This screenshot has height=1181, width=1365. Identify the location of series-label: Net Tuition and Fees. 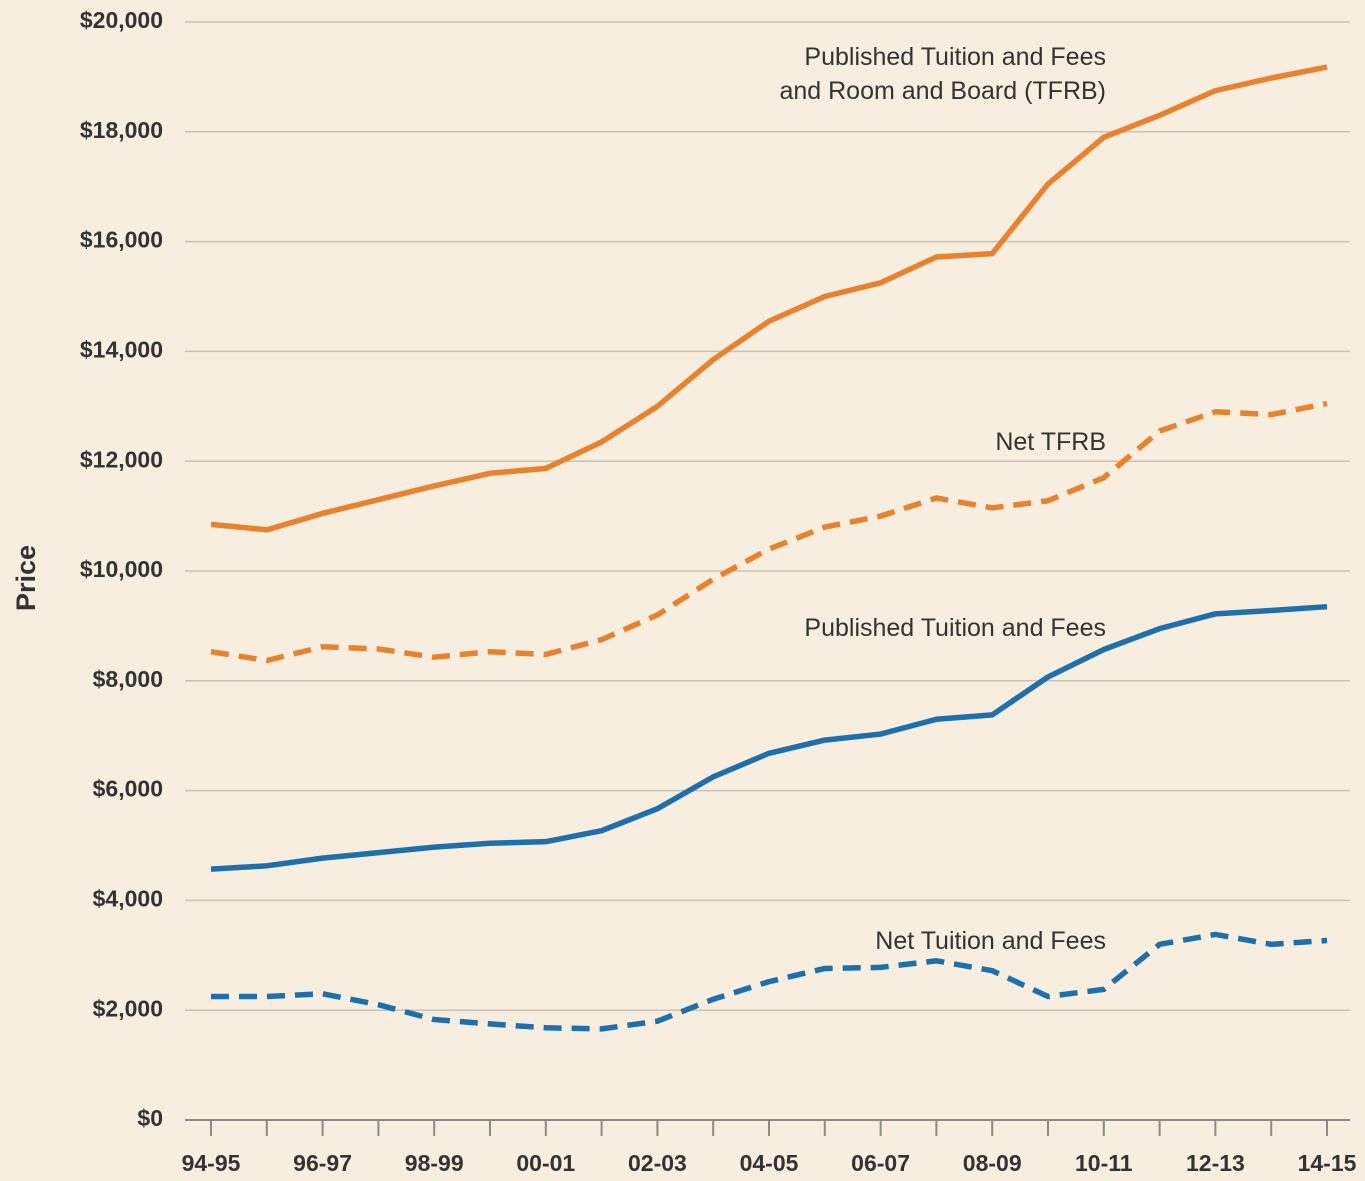
(990, 941).